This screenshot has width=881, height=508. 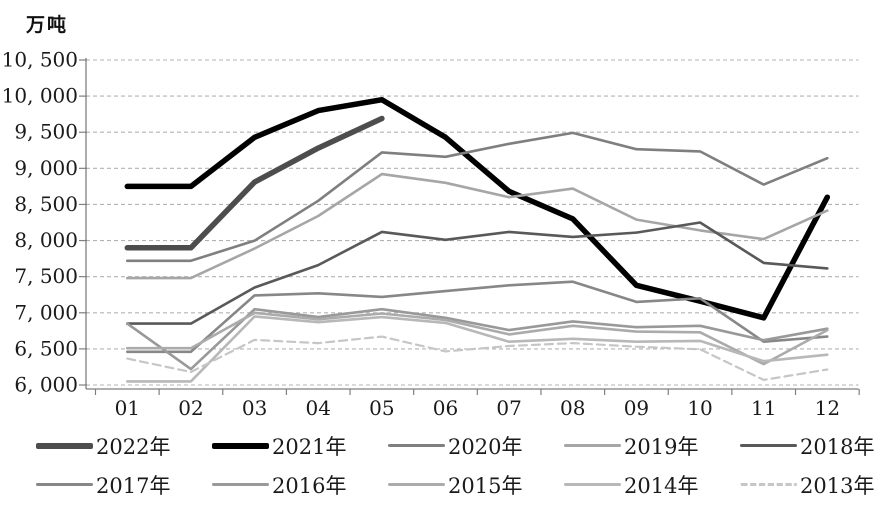 What do you see at coordinates (381, 408) in the screenshot?
I see `x-tick-label-05: 05` at bounding box center [381, 408].